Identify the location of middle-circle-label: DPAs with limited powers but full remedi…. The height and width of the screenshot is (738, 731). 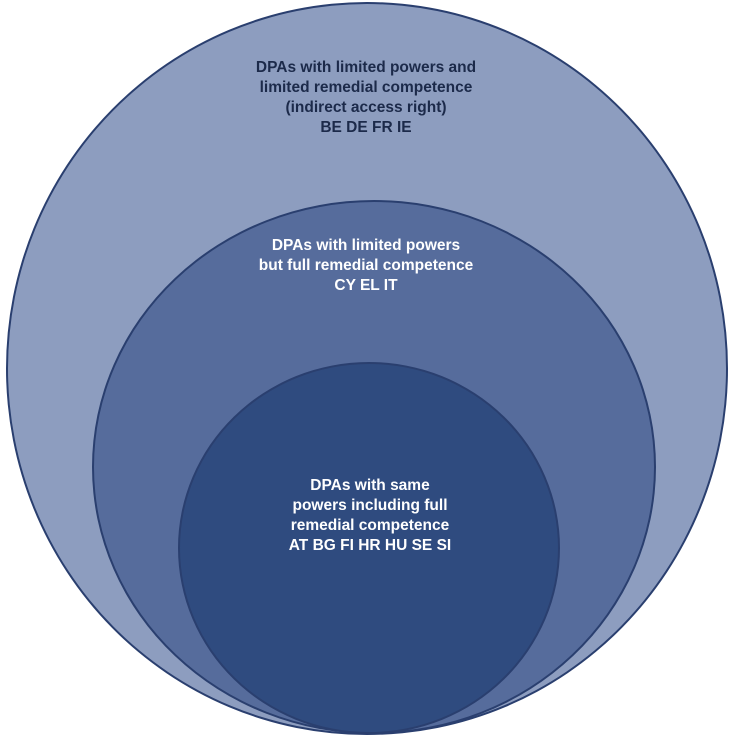
(366, 266).